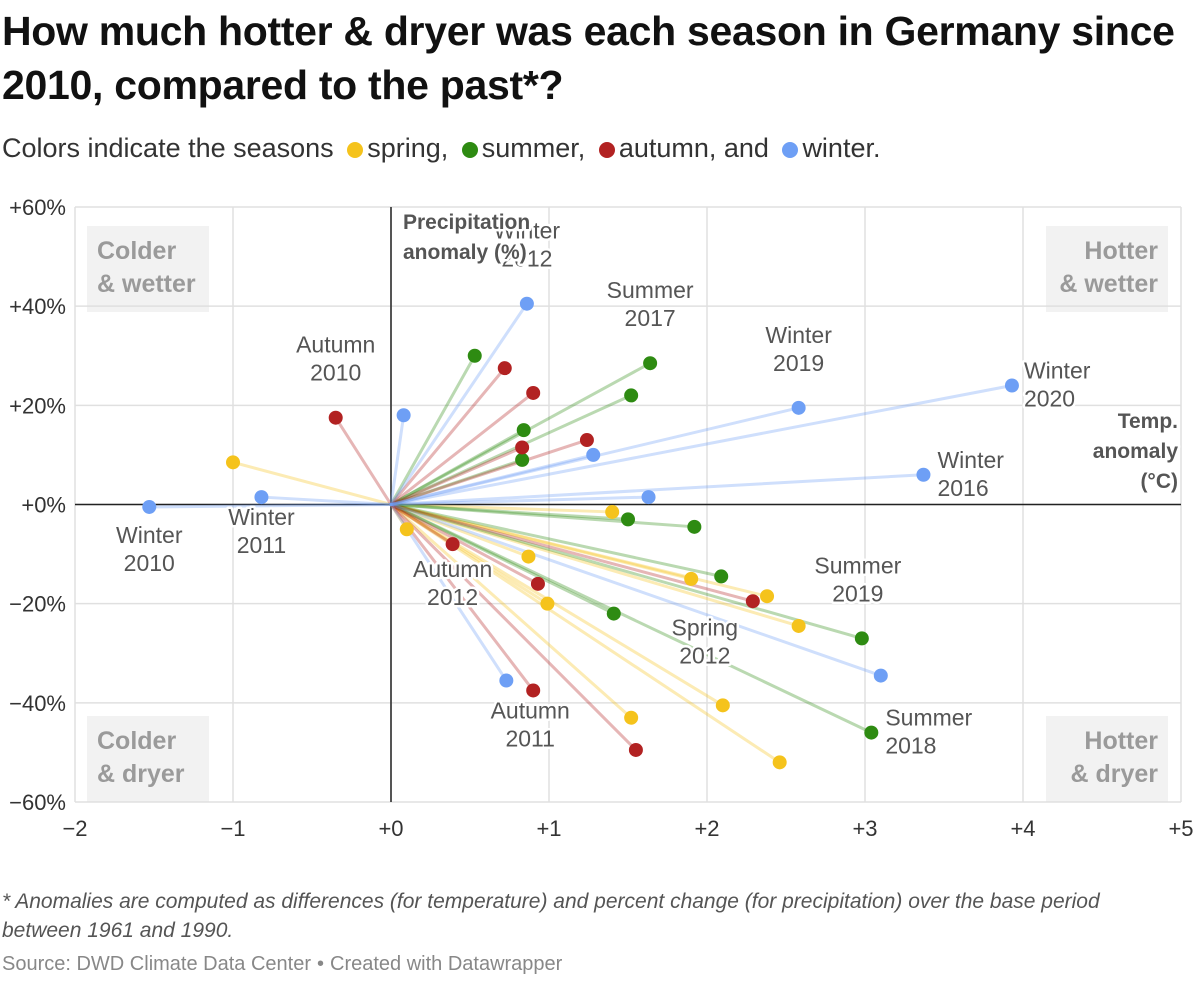 The width and height of the screenshot is (1200, 990). Describe the element at coordinates (446, 964) in the screenshot. I see `source-credit: Created with Datawrapper` at that location.